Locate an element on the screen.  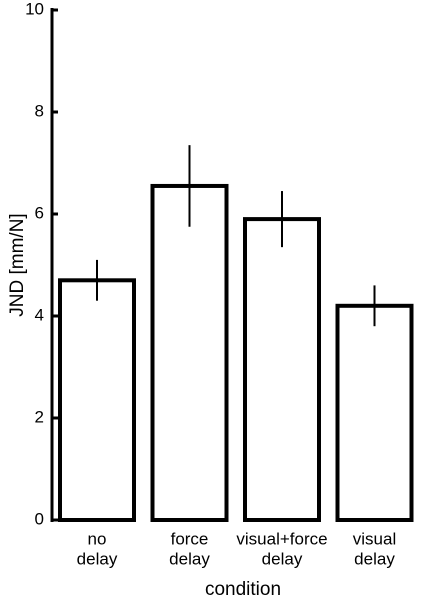
y-axis-label: JND [mm/N] is located at coordinates (17, 264).